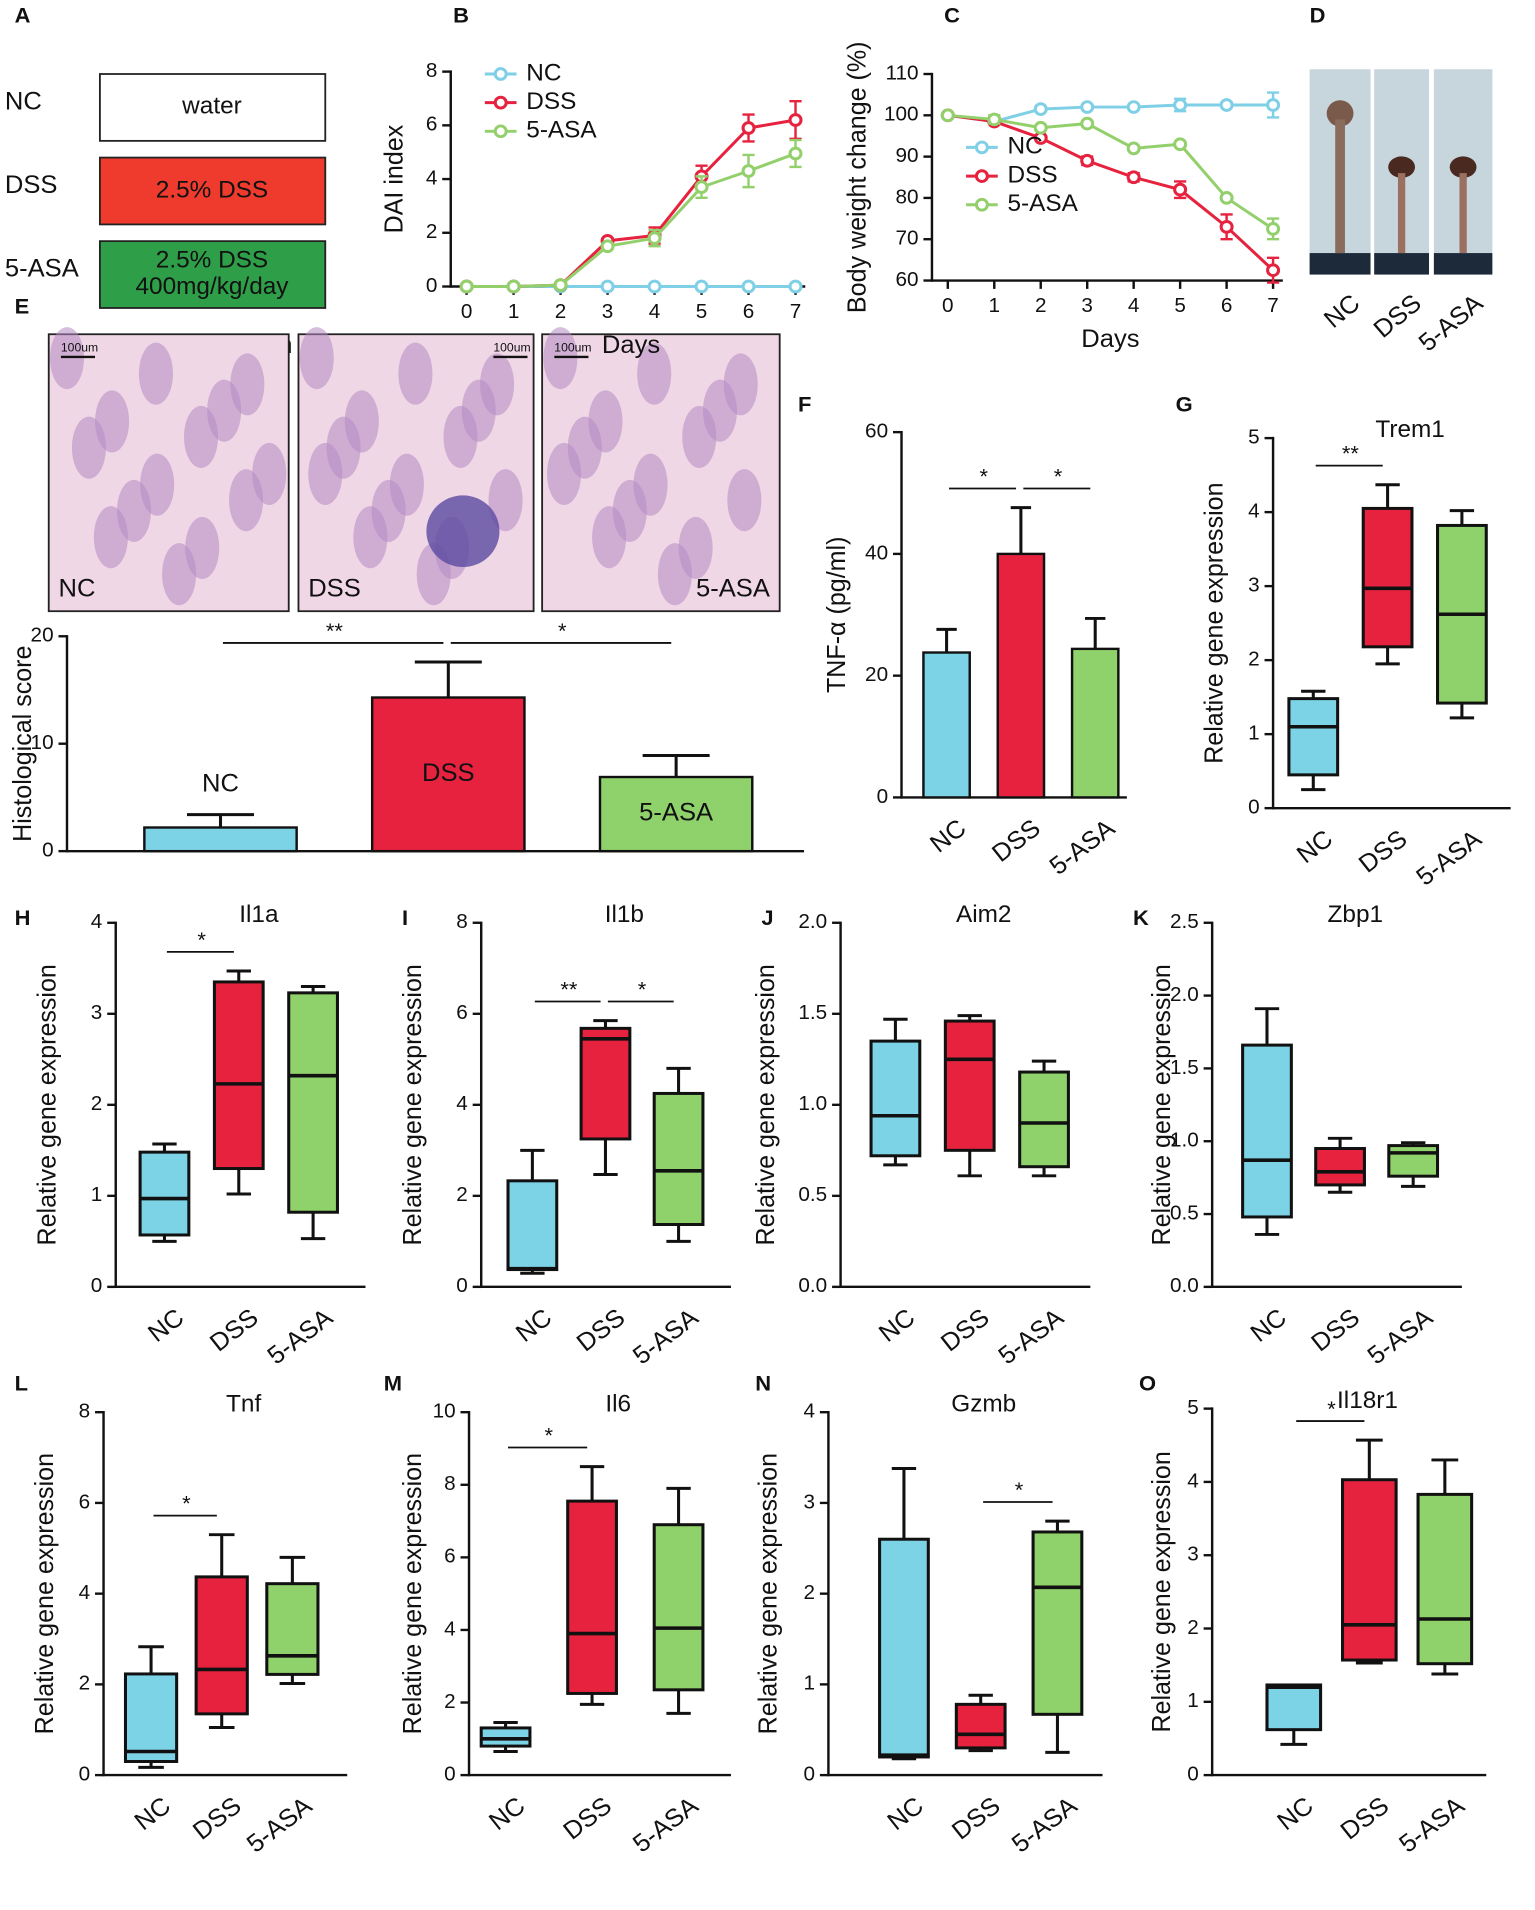 This screenshot has height=1910, width=1535. What do you see at coordinates (733, 589) in the screenshot?
I see `image-label: 5-ASA` at bounding box center [733, 589].